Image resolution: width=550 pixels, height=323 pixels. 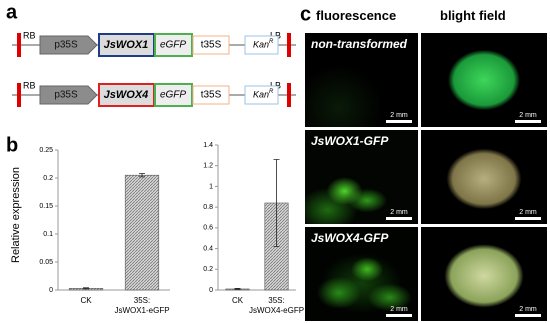 What do you see at coordinates (208, 145) in the screenshot?
I see `y-tick-label: 1.4` at bounding box center [208, 145].